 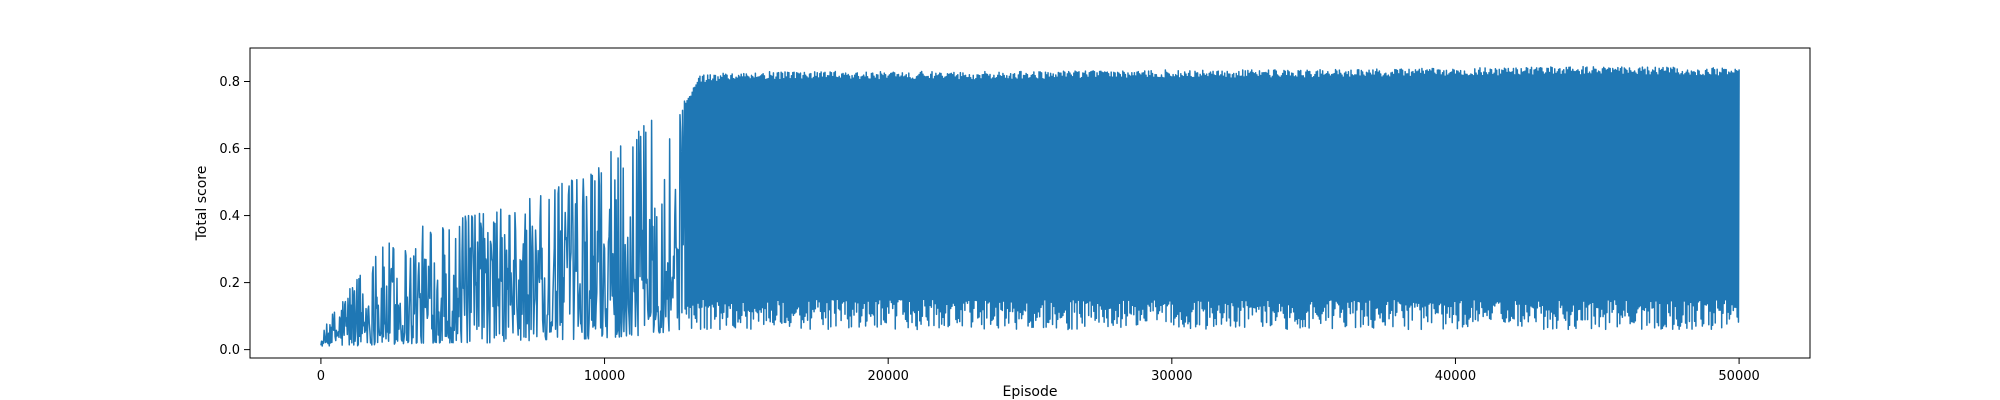 I want to click on x-tick-label: 20000, so click(x=888, y=376).